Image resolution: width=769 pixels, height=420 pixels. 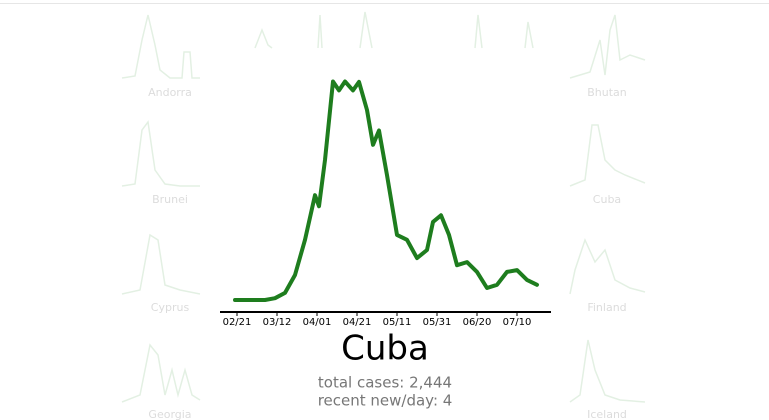 What do you see at coordinates (607, 199) in the screenshot?
I see `thumb-label: Cuba` at bounding box center [607, 199].